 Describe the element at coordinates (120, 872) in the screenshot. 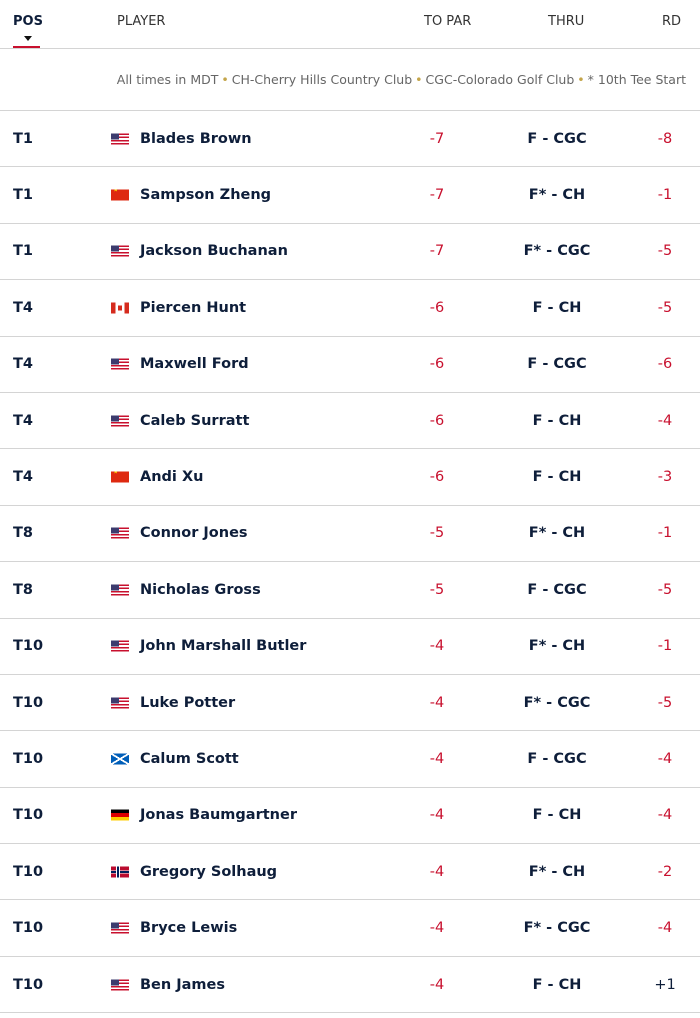

I see `flag-no-icon` at that location.